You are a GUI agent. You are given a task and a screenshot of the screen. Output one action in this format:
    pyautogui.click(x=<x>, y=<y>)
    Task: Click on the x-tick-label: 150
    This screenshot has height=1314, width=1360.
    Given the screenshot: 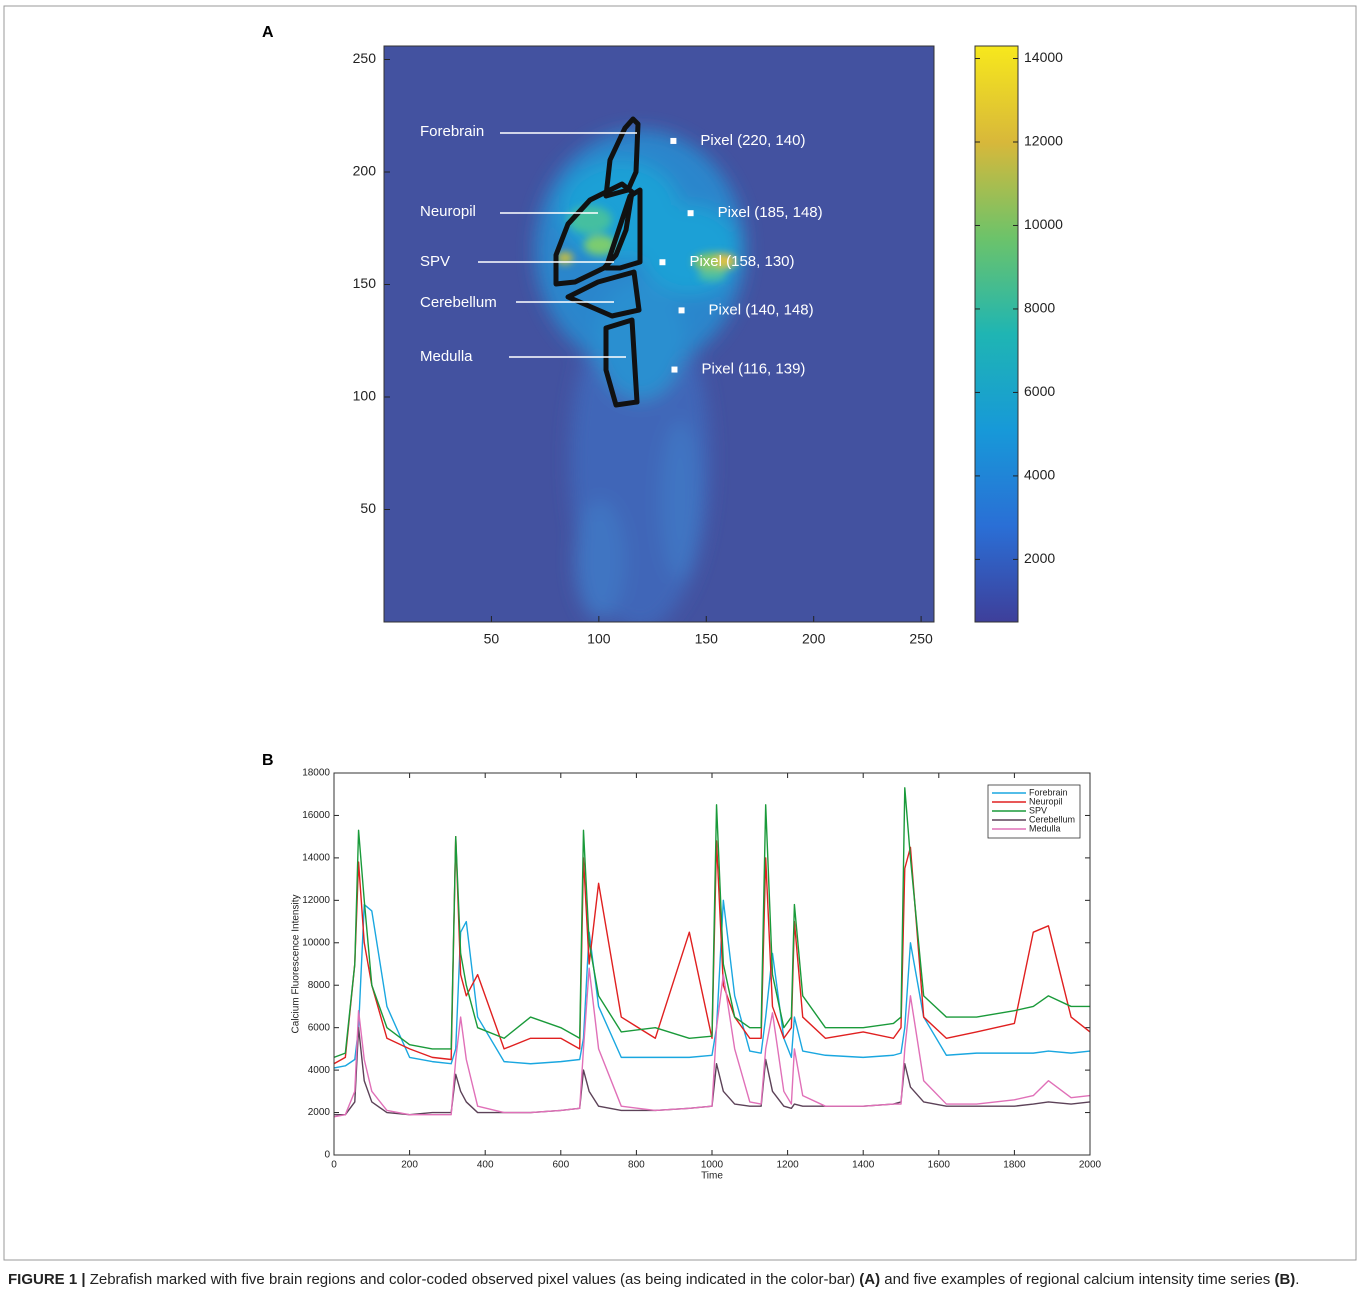 What is the action you would take?
    pyautogui.click(x=707, y=639)
    